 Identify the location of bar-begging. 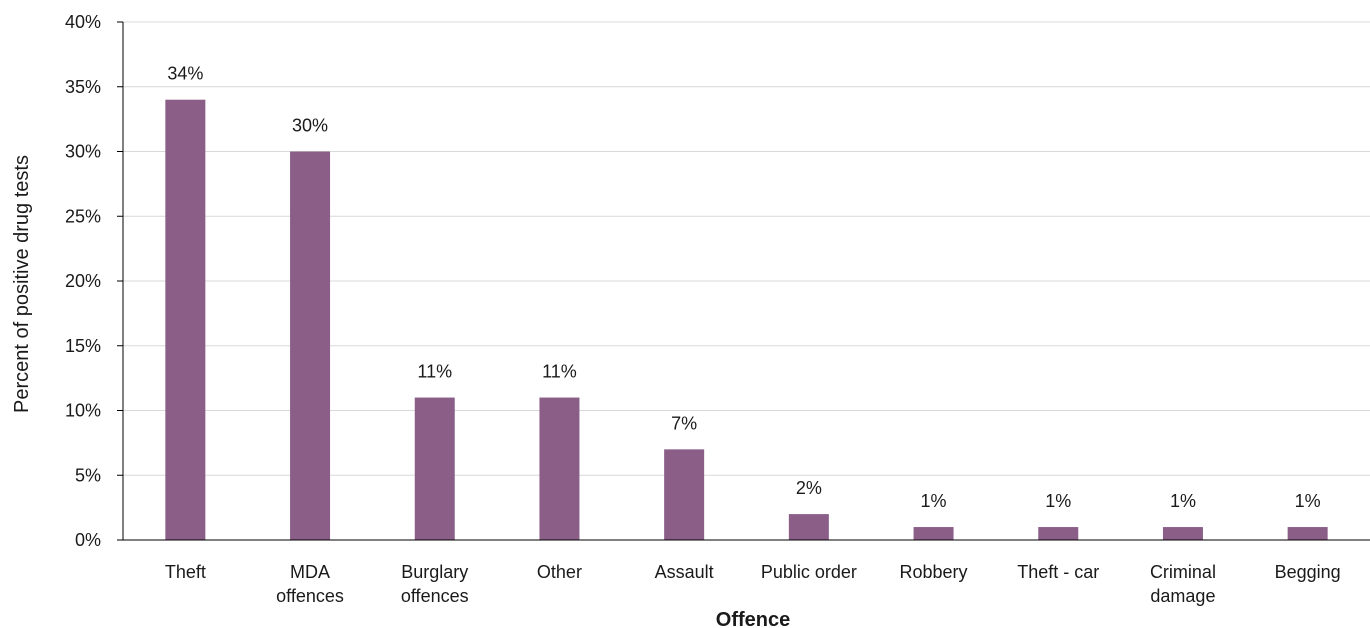
(1307, 533).